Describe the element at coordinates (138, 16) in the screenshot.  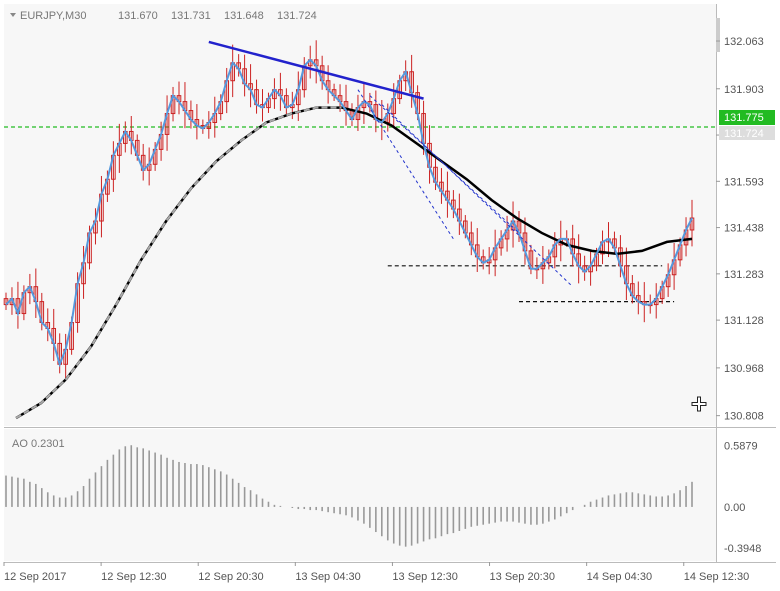
I see `ohlc-open: 131.670` at that location.